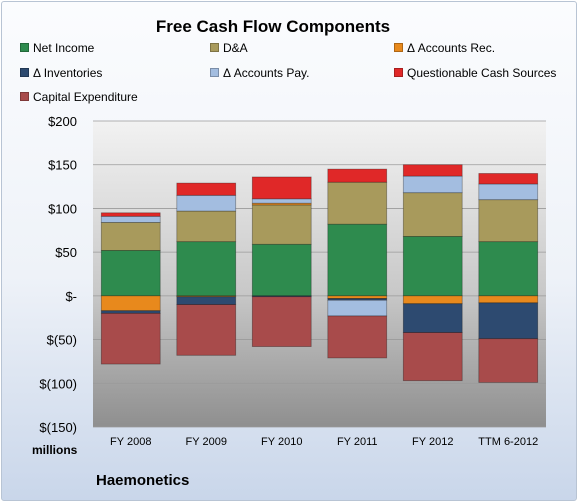 The height and width of the screenshot is (502, 578). Describe the element at coordinates (508, 179) in the screenshot. I see `bar-segment: Questionable Cash Sources: 12` at that location.